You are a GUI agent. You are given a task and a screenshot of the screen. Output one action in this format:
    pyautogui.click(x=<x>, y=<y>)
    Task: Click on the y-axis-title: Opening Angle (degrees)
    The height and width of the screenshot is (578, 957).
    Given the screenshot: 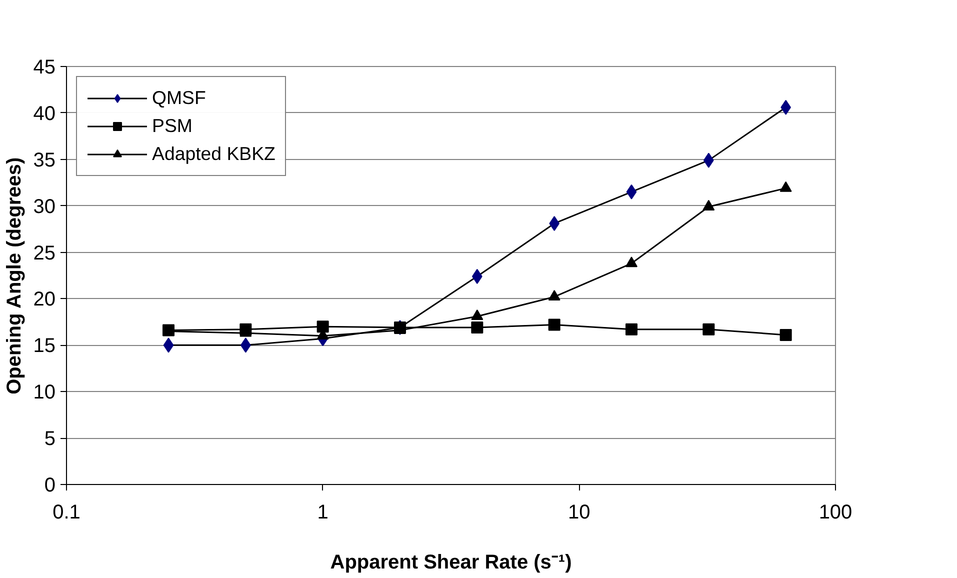 What is the action you would take?
    pyautogui.click(x=14, y=275)
    